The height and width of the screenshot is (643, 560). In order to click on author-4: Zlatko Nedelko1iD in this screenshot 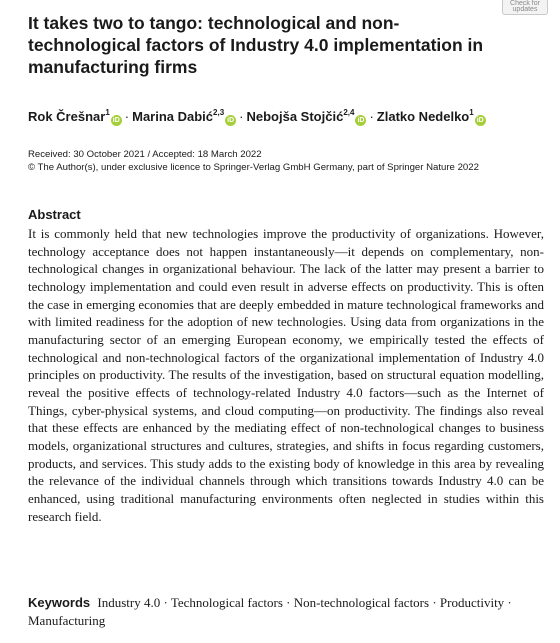, I will do `click(431, 117)`.